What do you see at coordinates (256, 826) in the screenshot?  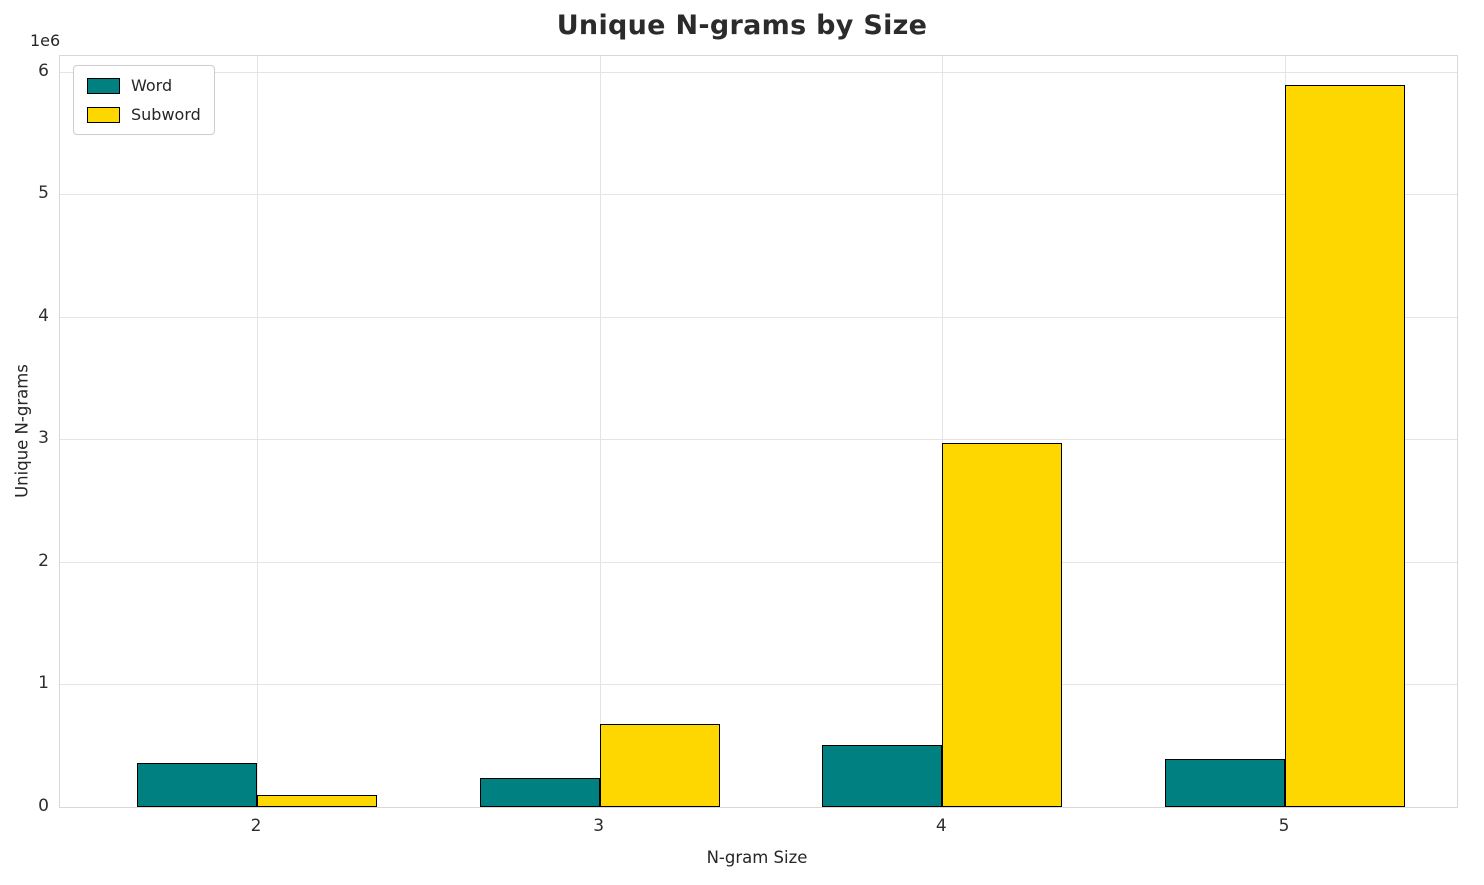 I see `x-tick-label: 2` at bounding box center [256, 826].